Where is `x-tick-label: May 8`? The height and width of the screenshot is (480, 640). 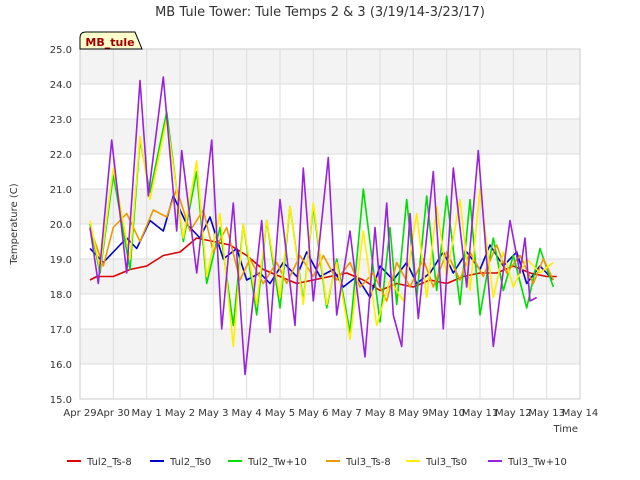 x-tick-label: May 8 is located at coordinates (380, 413).